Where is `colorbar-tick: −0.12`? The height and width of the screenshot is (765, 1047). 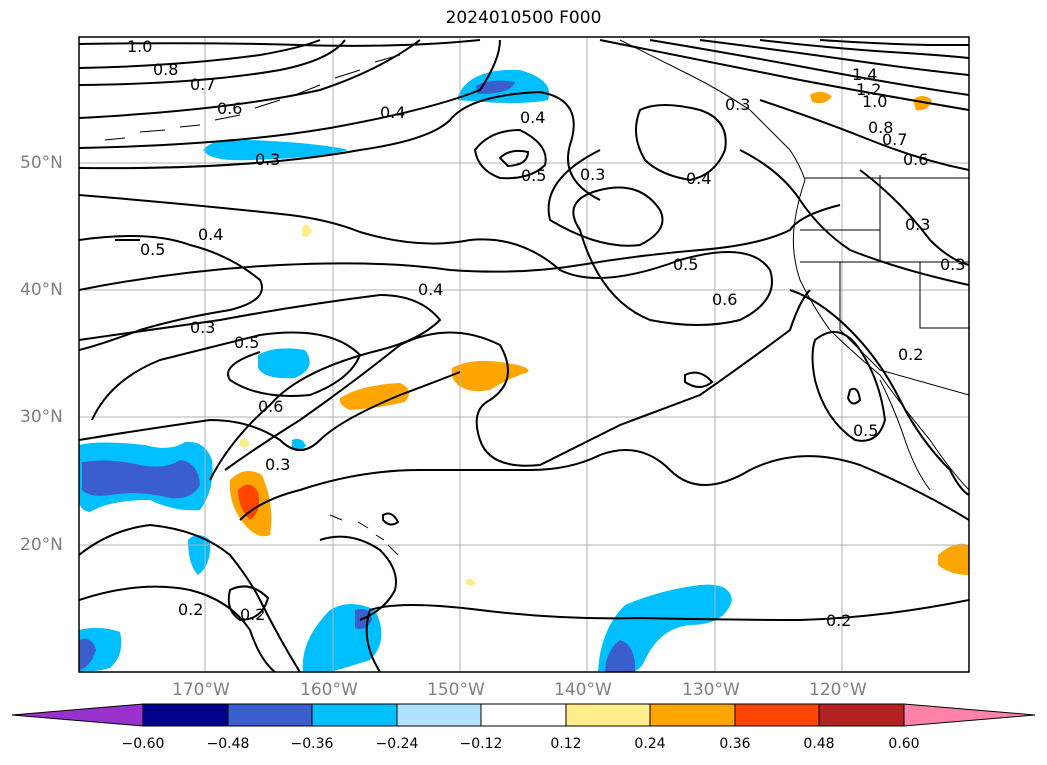 colorbar-tick: −0.12 is located at coordinates (481, 744).